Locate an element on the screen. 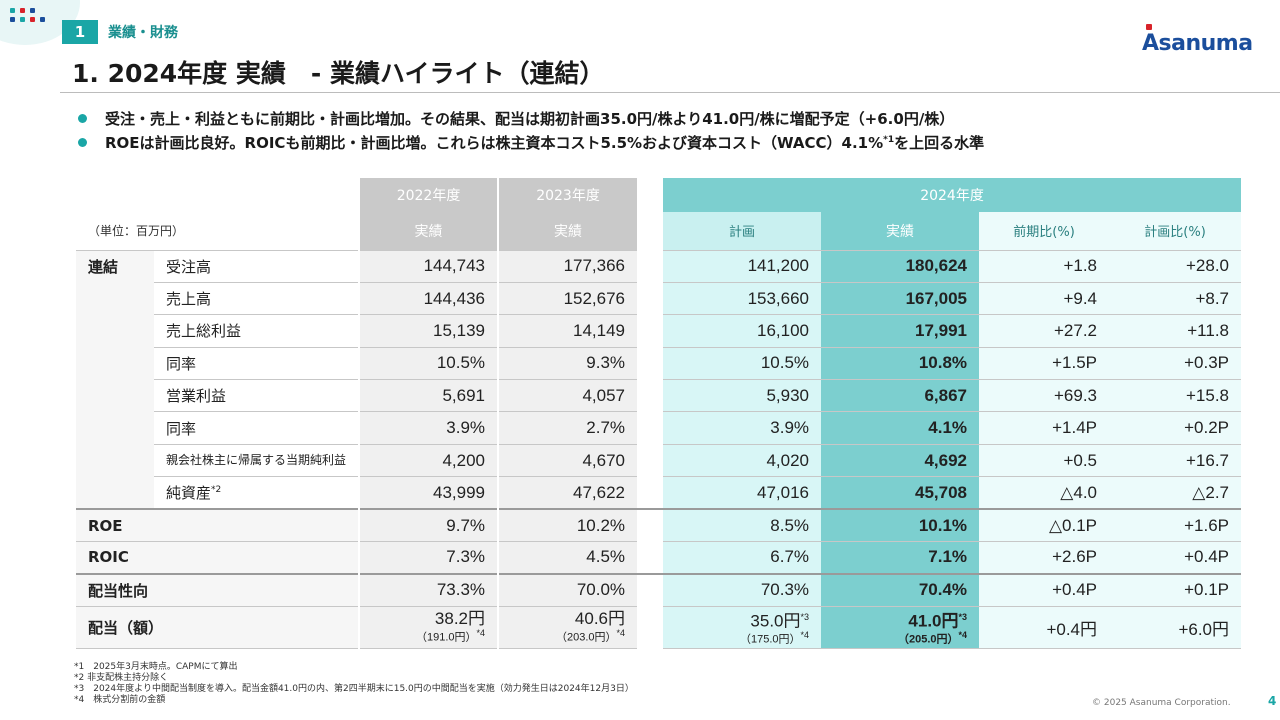 The height and width of the screenshot is (720, 1280). header-2024-plan: 計画 is located at coordinates (742, 231).